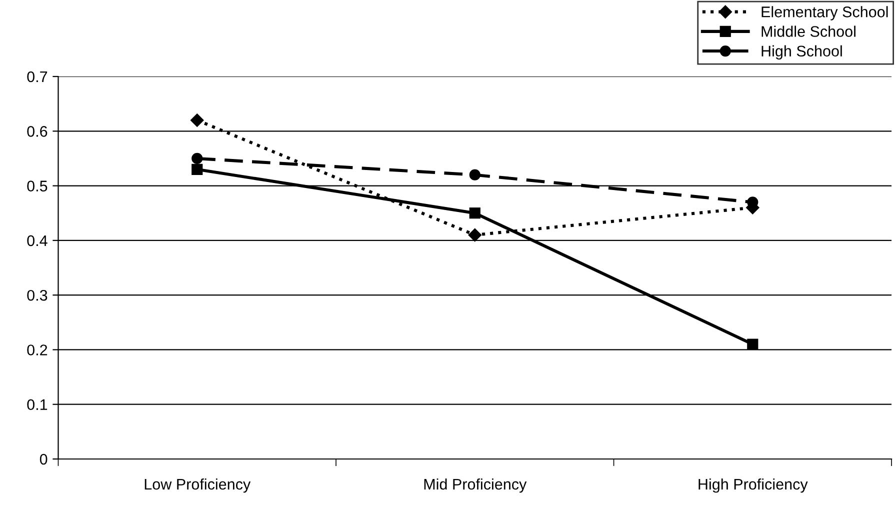 The width and height of the screenshot is (896, 510). I want to click on y-tick-label: 0.3, so click(37, 295).